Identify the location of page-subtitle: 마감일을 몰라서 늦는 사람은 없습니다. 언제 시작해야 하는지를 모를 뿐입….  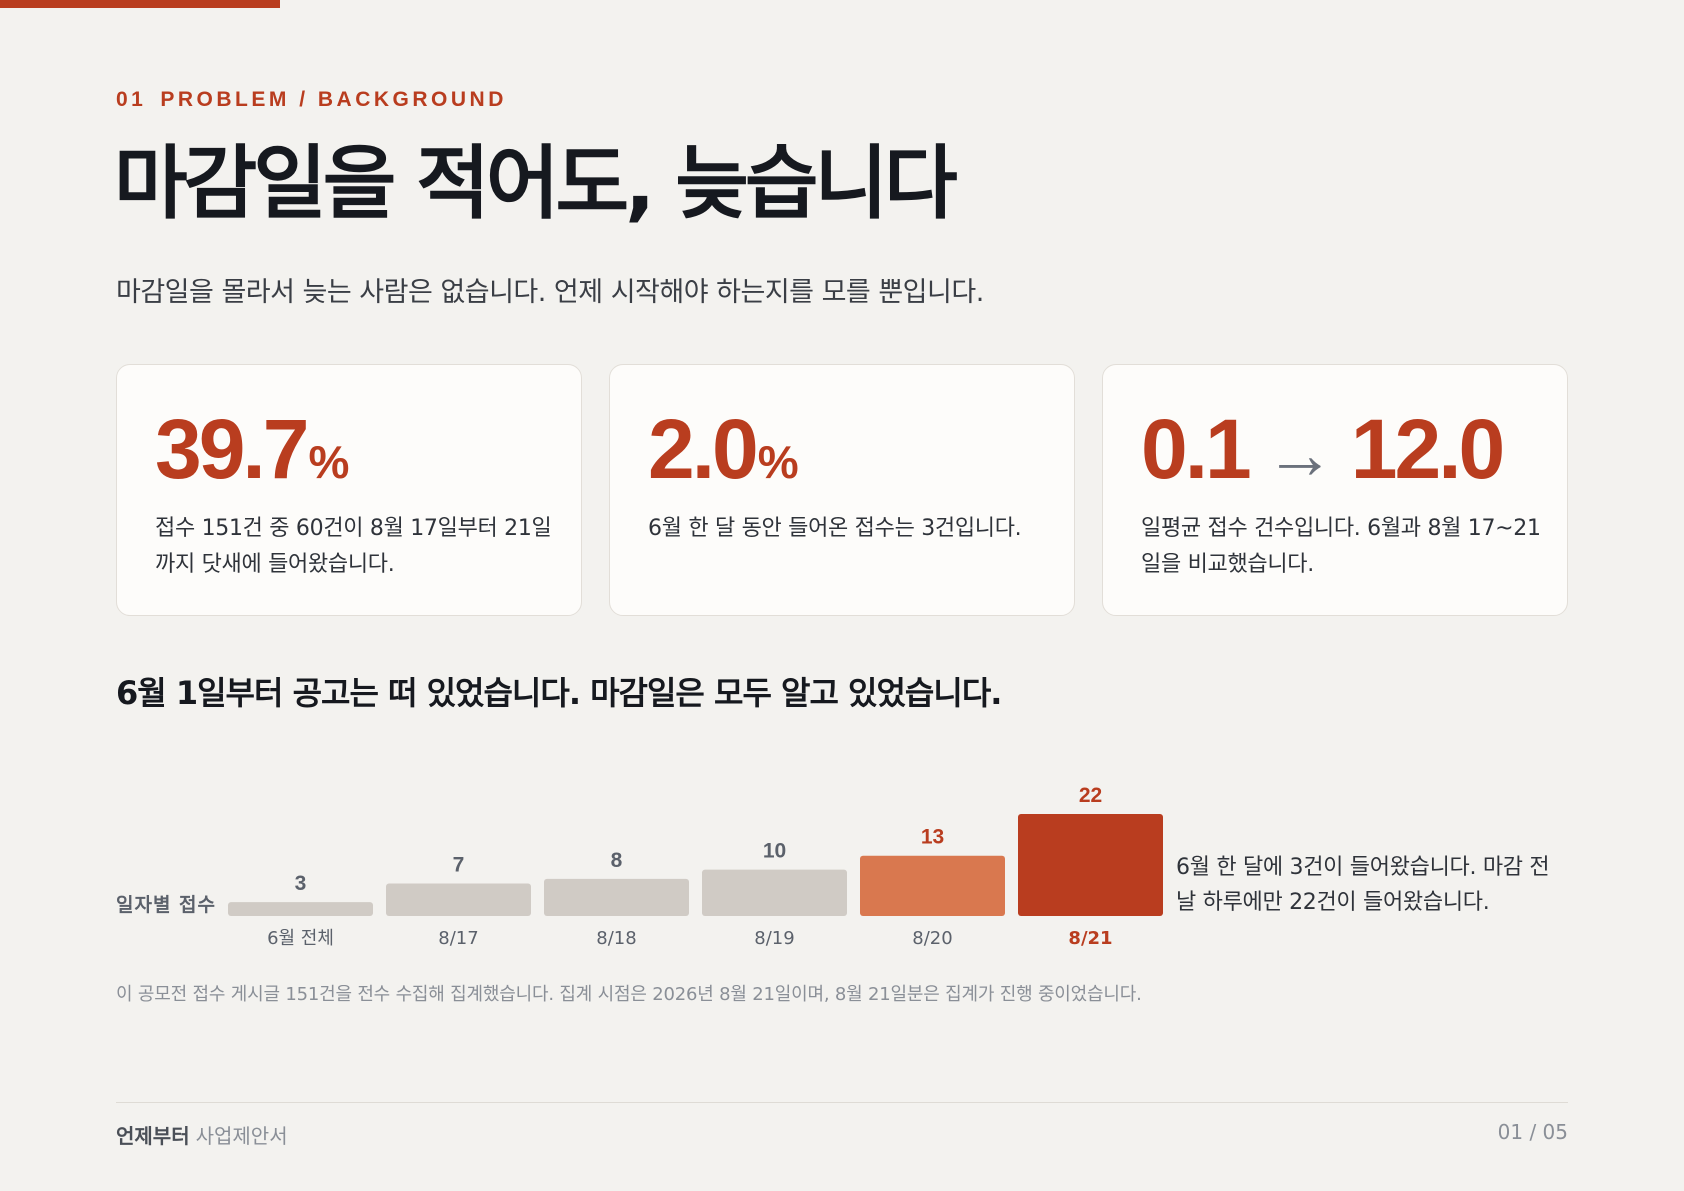
(550, 292).